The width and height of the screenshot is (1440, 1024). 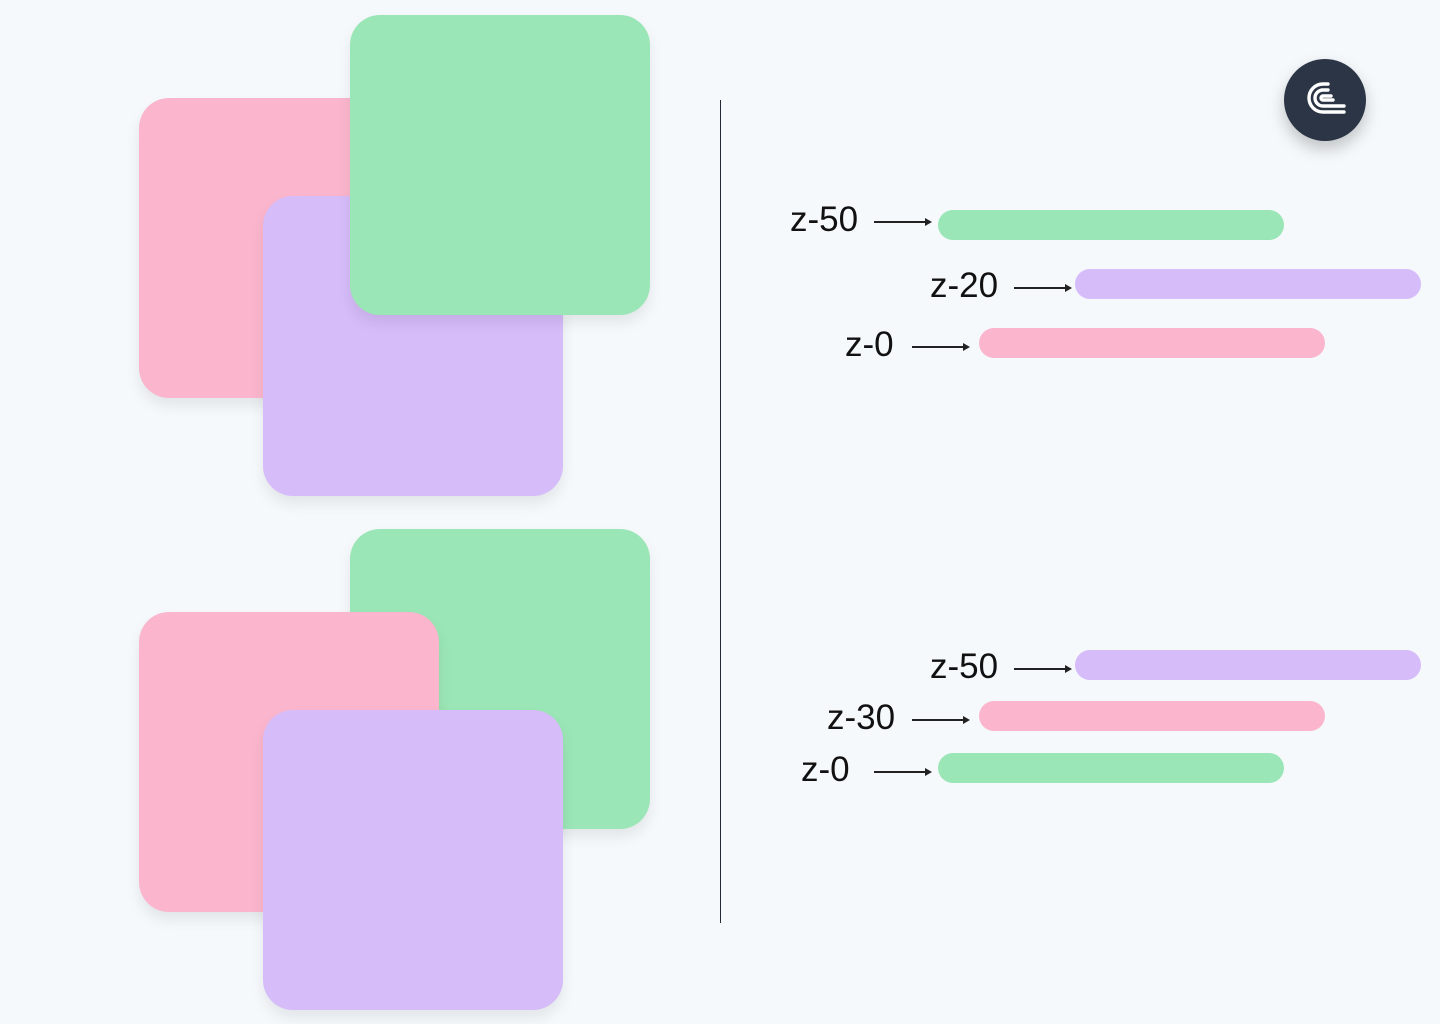 I want to click on bottom-purple-square, so click(x=413, y=860).